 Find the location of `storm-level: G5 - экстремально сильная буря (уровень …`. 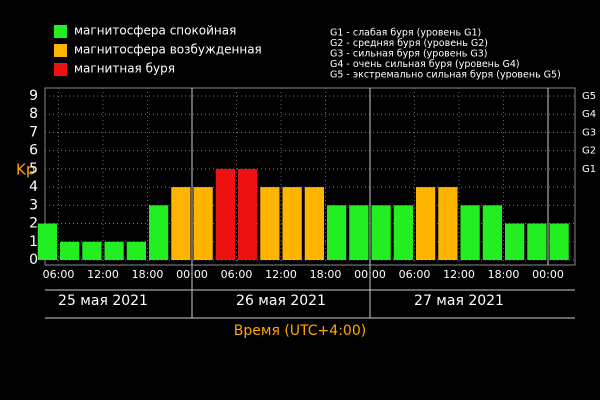

storm-level: G5 - экстремально сильная буря (уровень … is located at coordinates (445, 75).